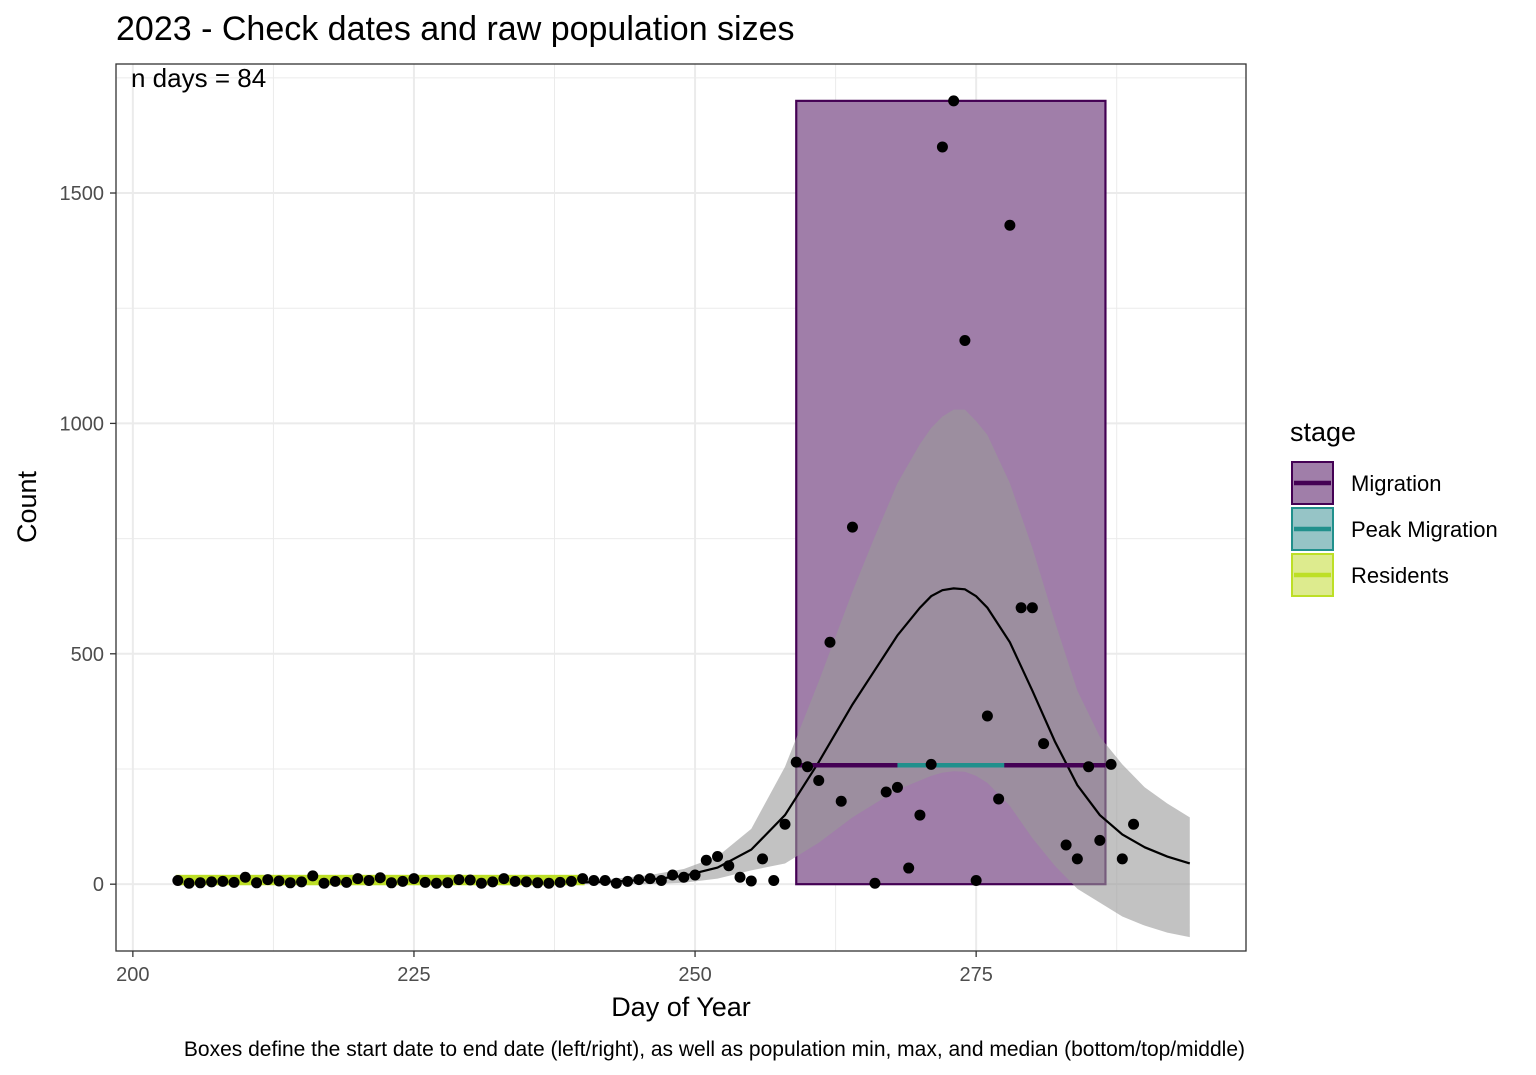 Image resolution: width=1536 pixels, height=1075 pixels. I want to click on y-tick-label: 500, so click(87, 655).